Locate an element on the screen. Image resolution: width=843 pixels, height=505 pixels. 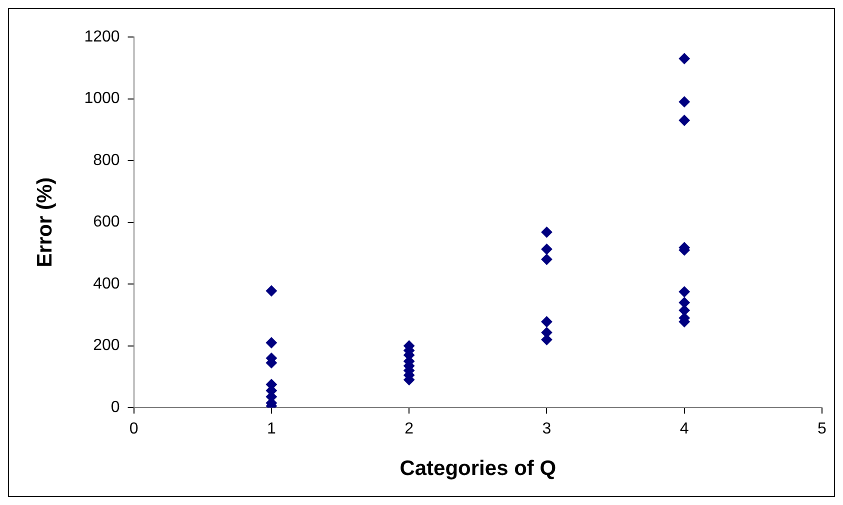
y-axis-title: Error (%) is located at coordinates (44, 222).